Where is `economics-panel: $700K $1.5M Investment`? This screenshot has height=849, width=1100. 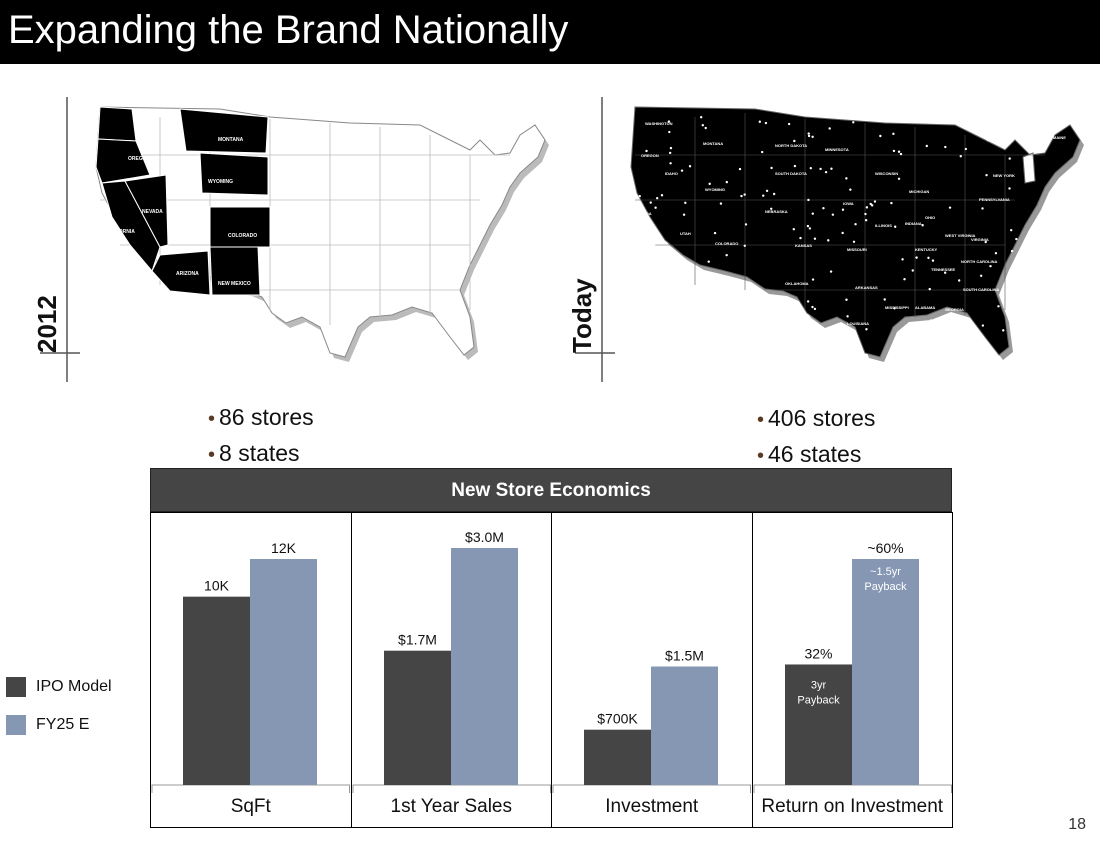
economics-panel: $700K $1.5M Investment is located at coordinates (652, 670).